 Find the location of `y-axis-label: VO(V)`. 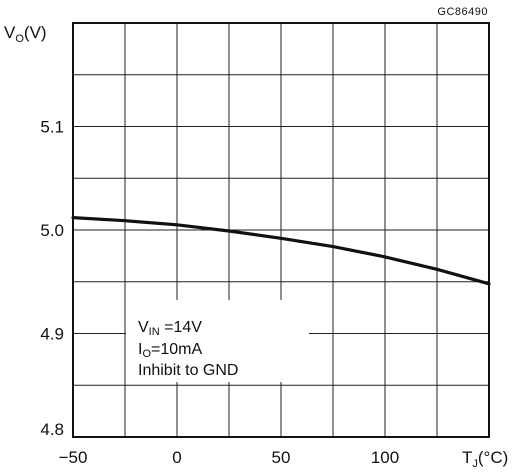

y-axis-label: VO(V) is located at coordinates (25, 34).